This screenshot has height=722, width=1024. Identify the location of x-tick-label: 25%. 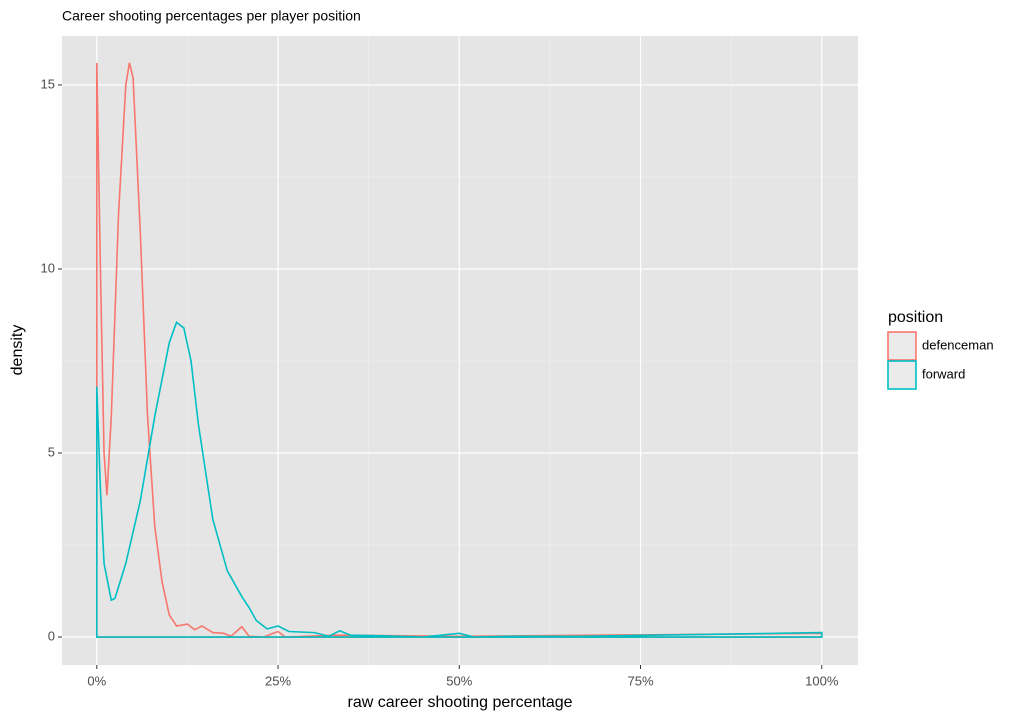
(278, 680).